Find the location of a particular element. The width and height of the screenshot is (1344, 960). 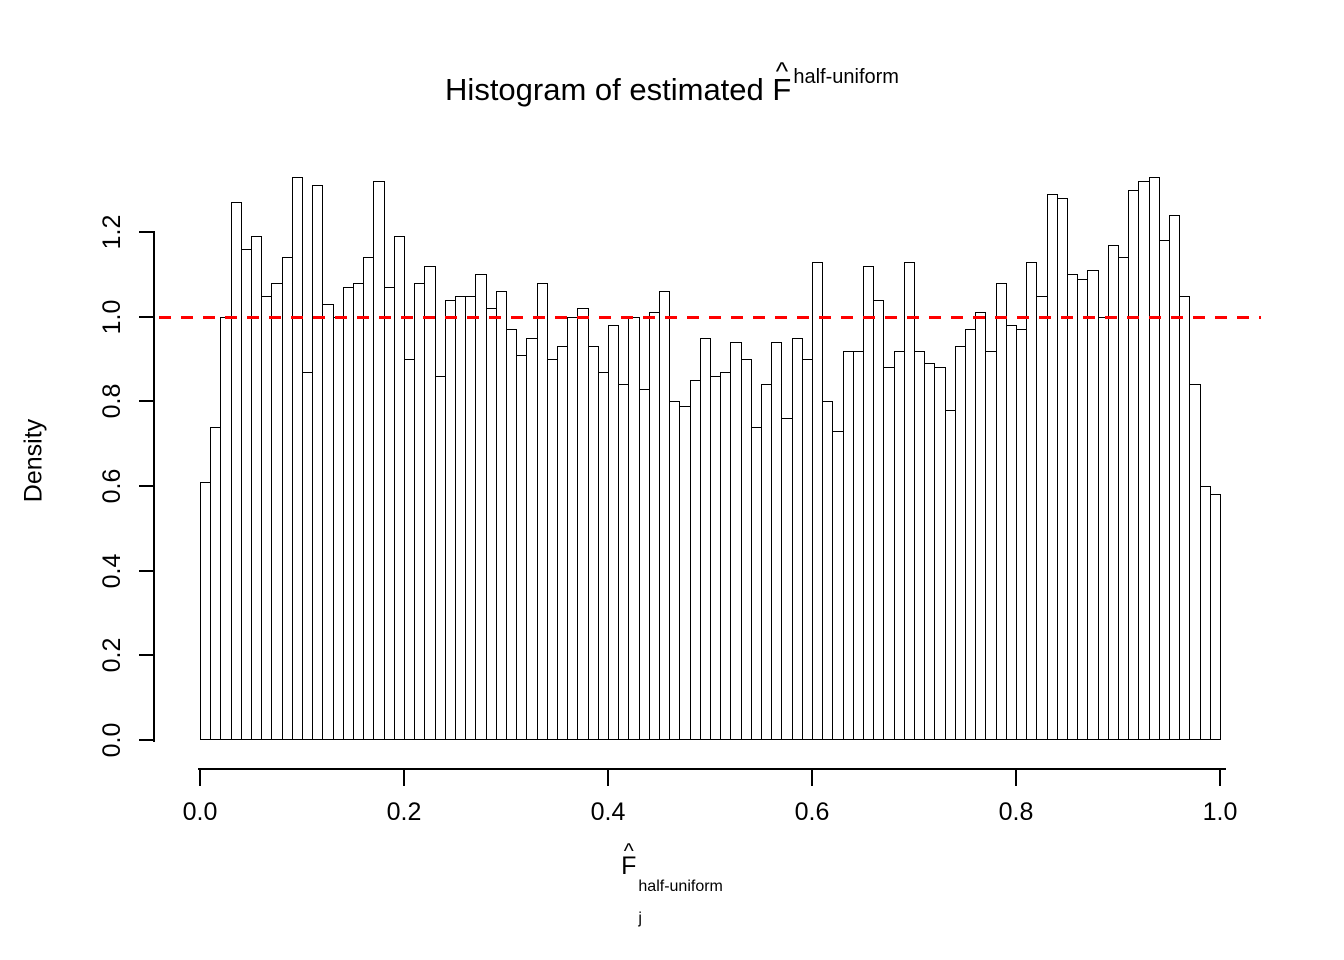

x-f-hat-symbol: ^ F is located at coordinates (629, 860).